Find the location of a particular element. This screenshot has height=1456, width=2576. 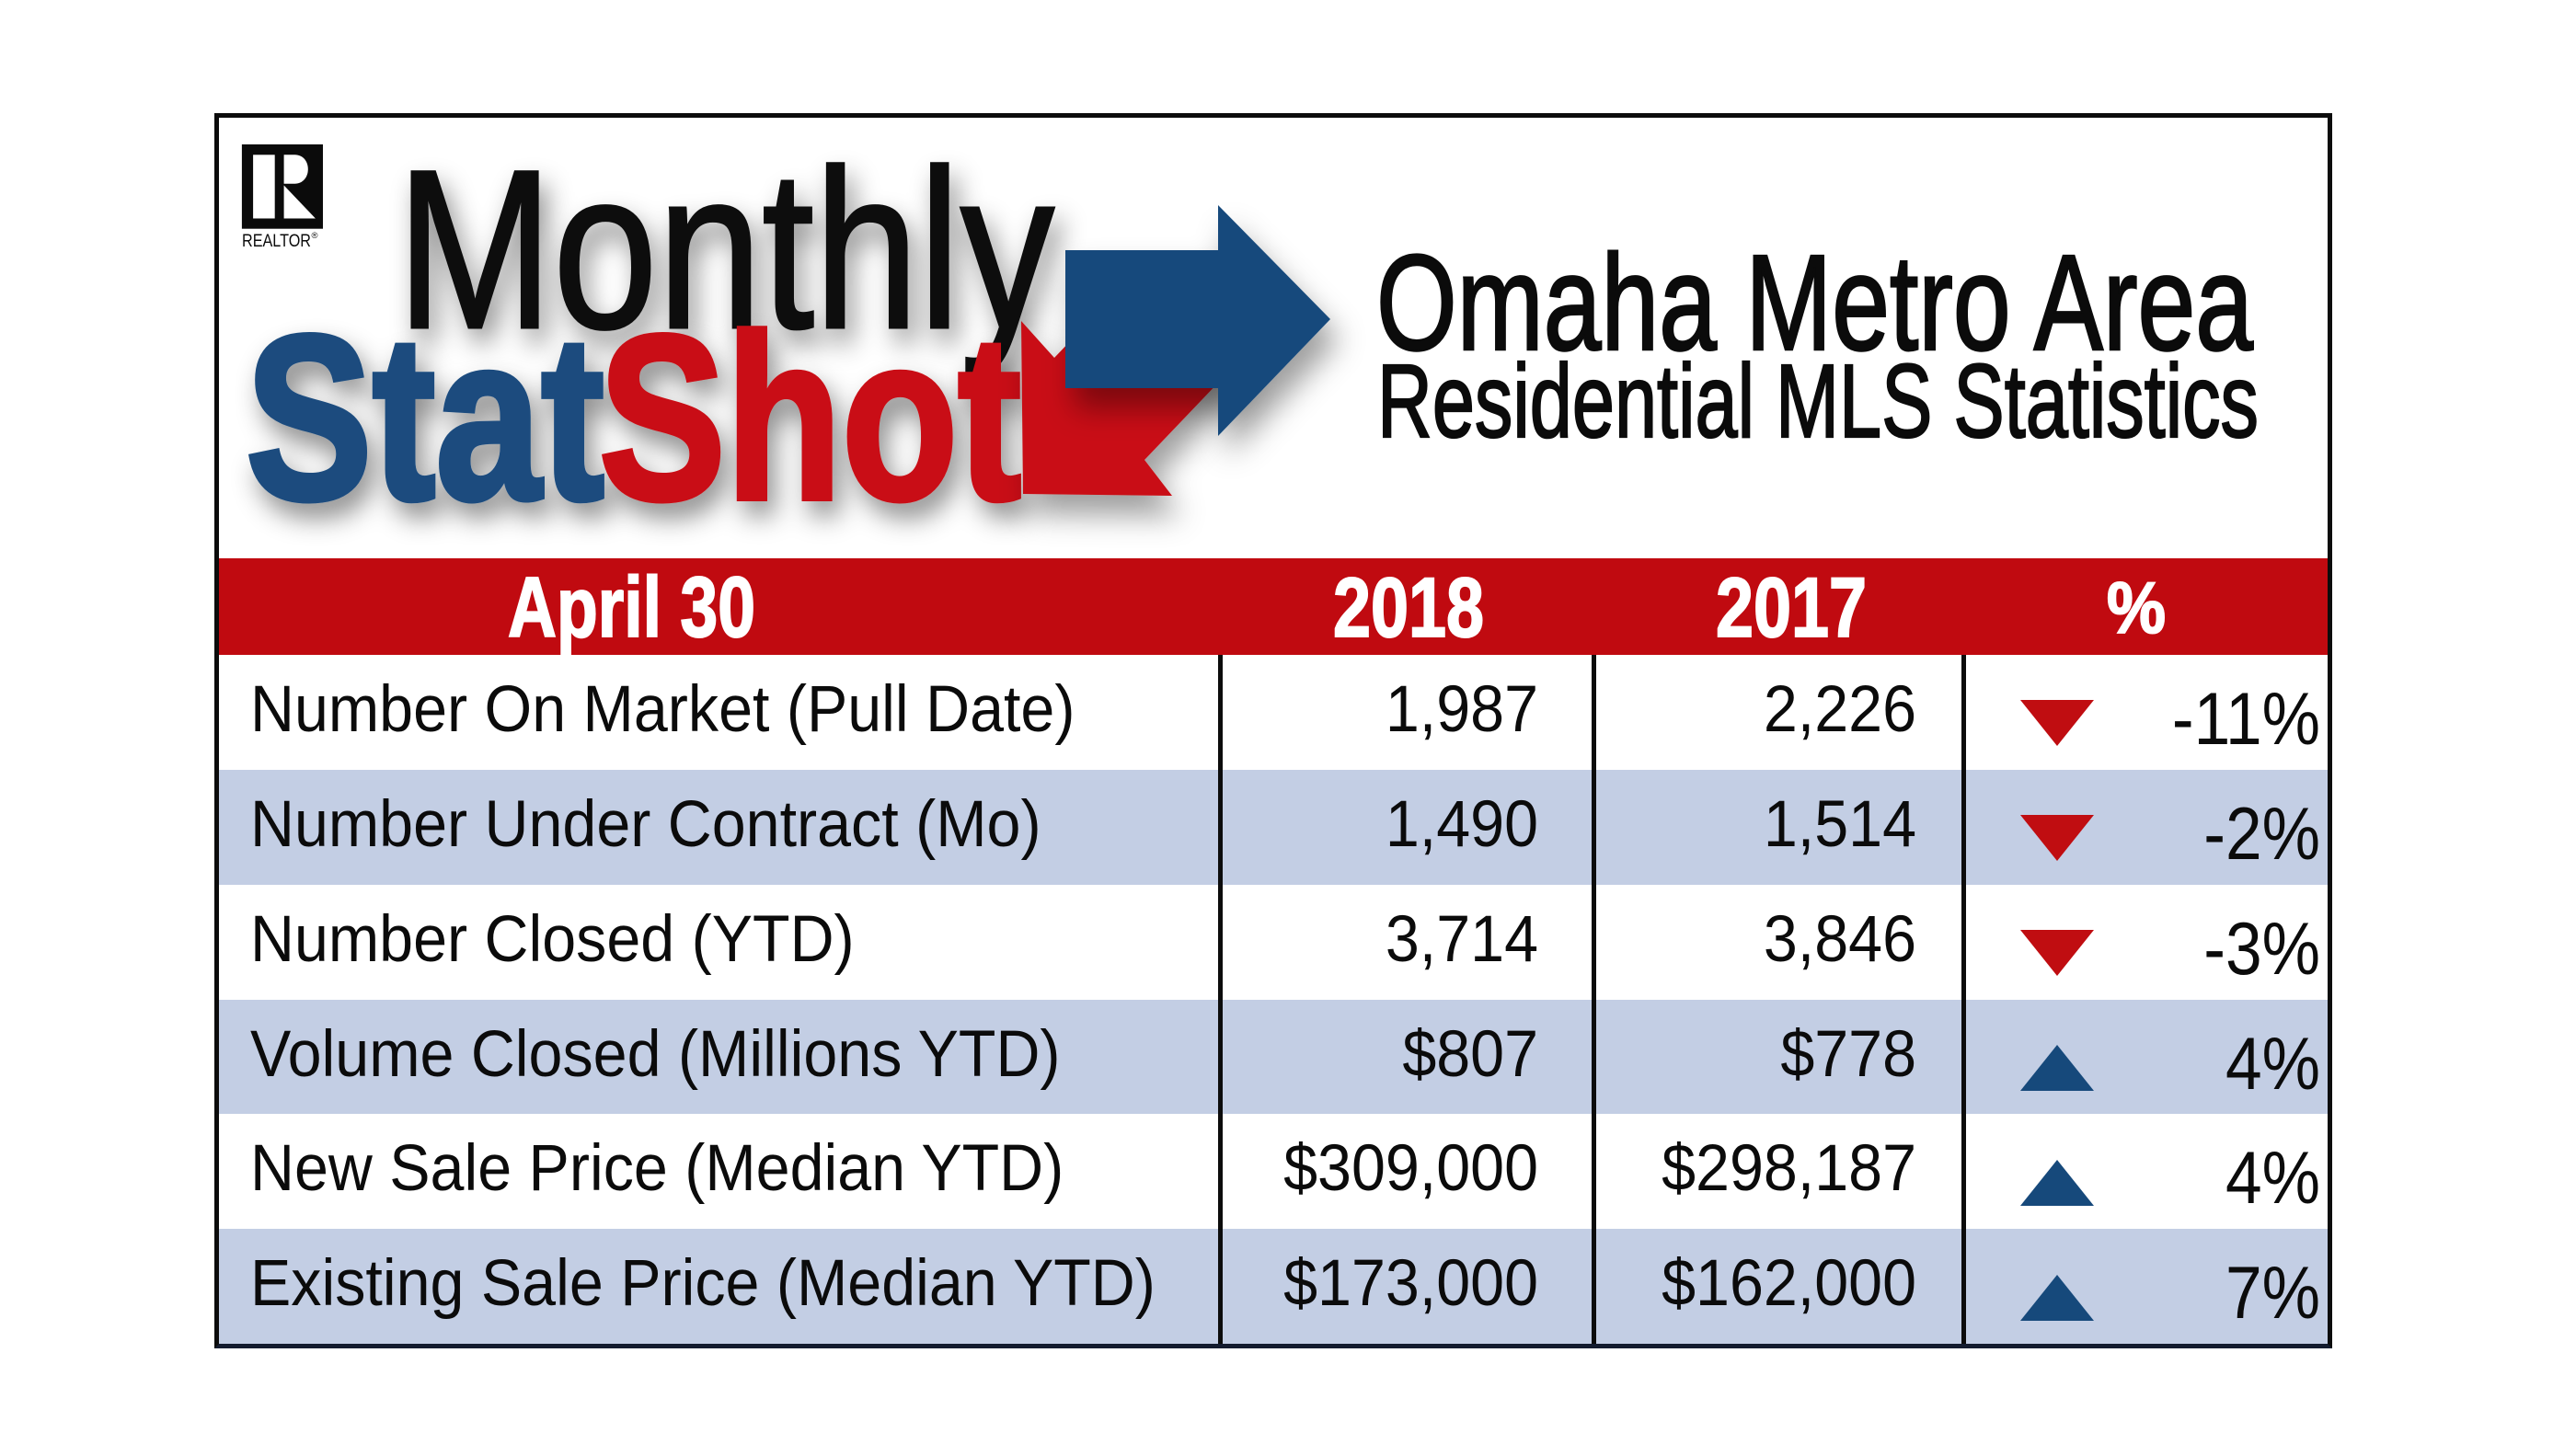

svg-text: Stat is located at coordinates (425, 418).